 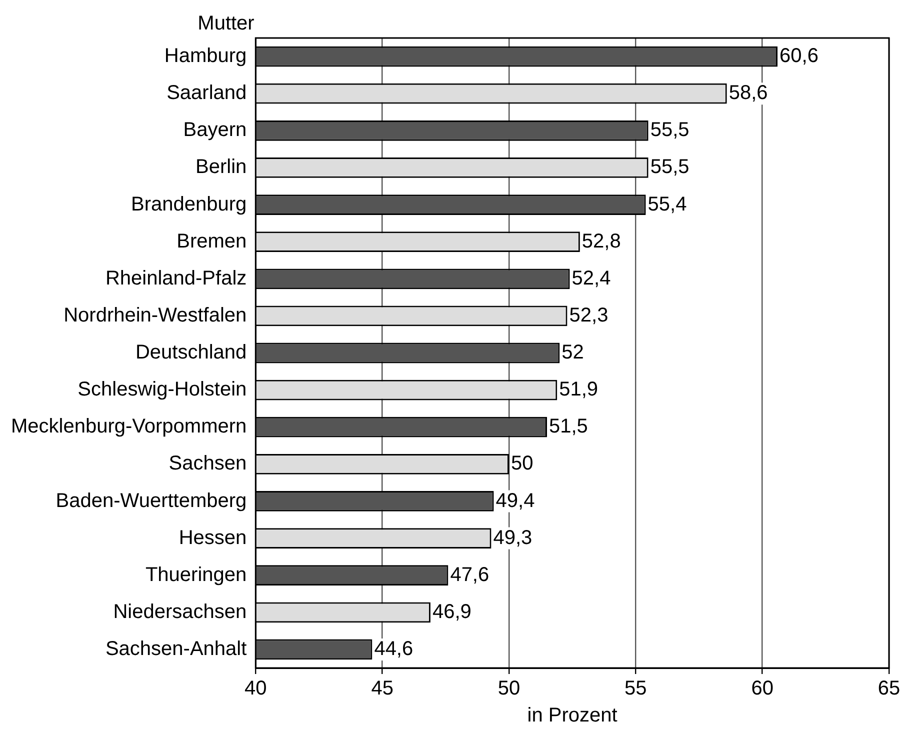 I want to click on y-tick-label: Nordrhein-Westfalen, so click(x=155, y=315).